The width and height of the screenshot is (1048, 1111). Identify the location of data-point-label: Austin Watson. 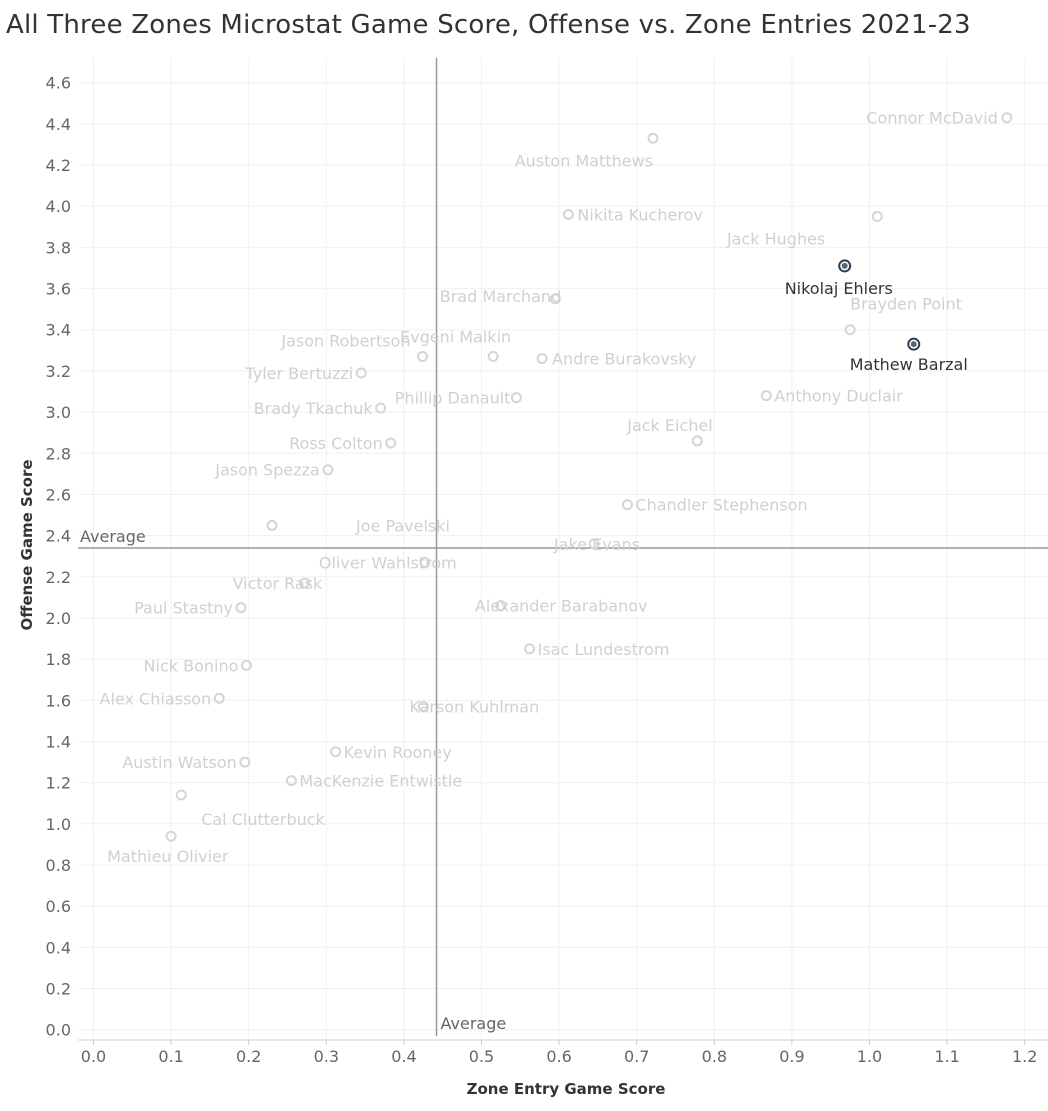
(179, 762).